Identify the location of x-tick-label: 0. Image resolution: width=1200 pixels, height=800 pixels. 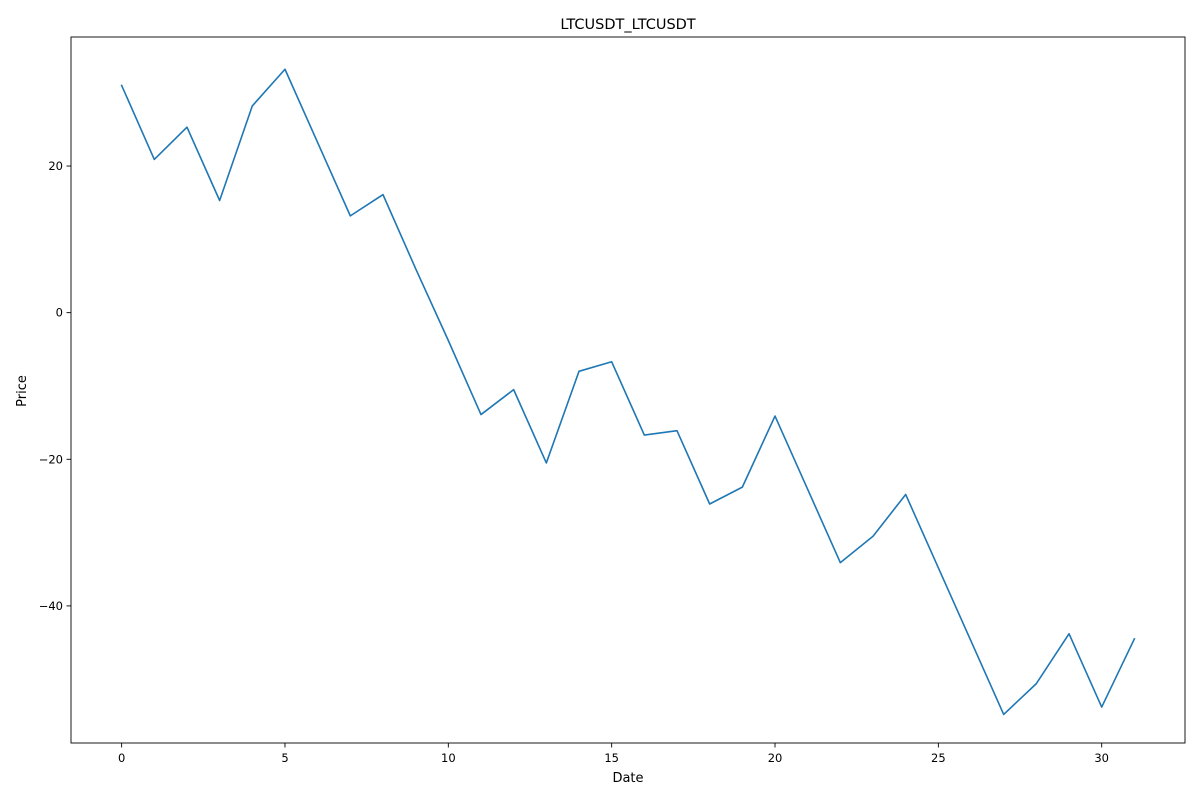
(121, 758).